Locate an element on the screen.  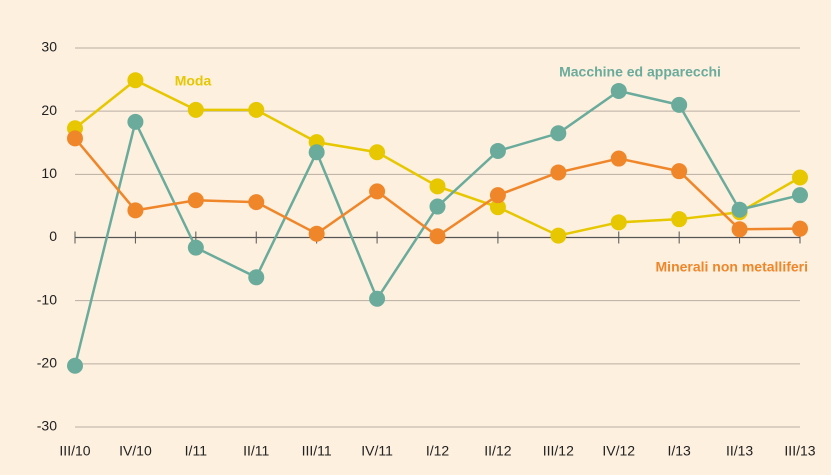
x-tick-label: II/12 is located at coordinates (497, 451).